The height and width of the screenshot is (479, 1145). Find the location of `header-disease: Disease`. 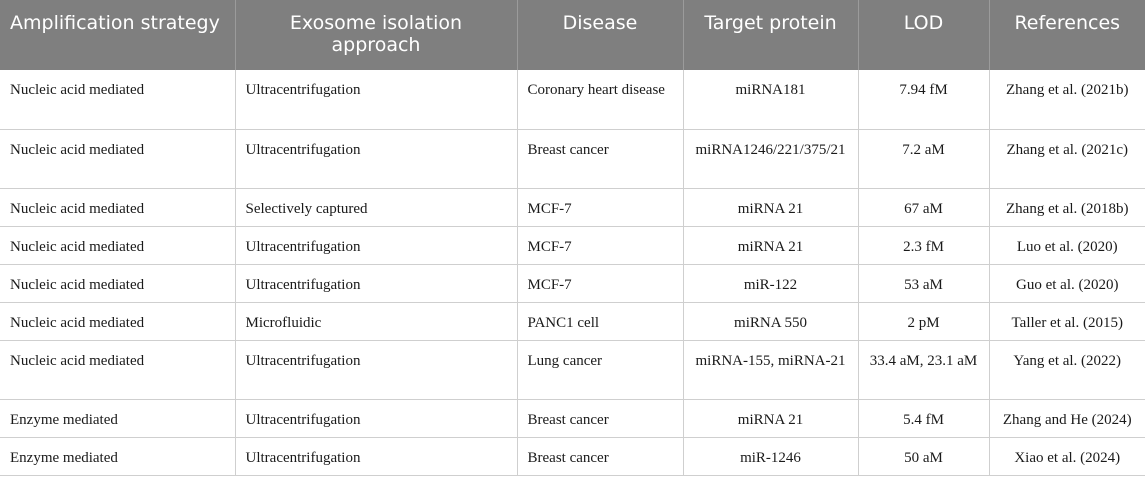

header-disease: Disease is located at coordinates (599, 35).